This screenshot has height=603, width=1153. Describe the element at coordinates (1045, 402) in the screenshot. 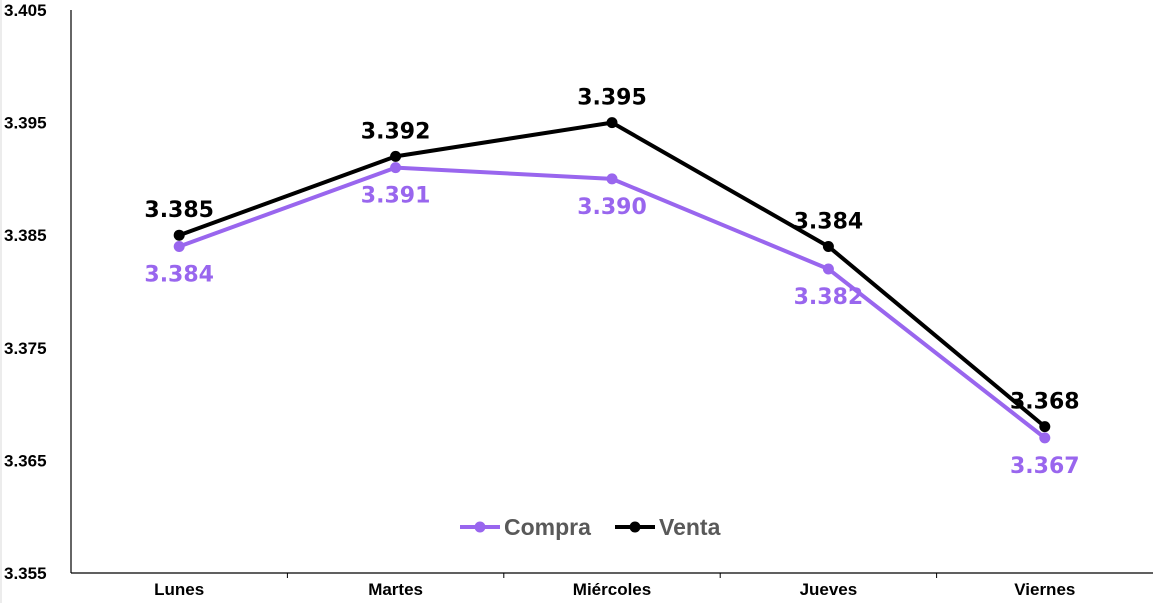

I see `data-label-venta: 3.368` at that location.